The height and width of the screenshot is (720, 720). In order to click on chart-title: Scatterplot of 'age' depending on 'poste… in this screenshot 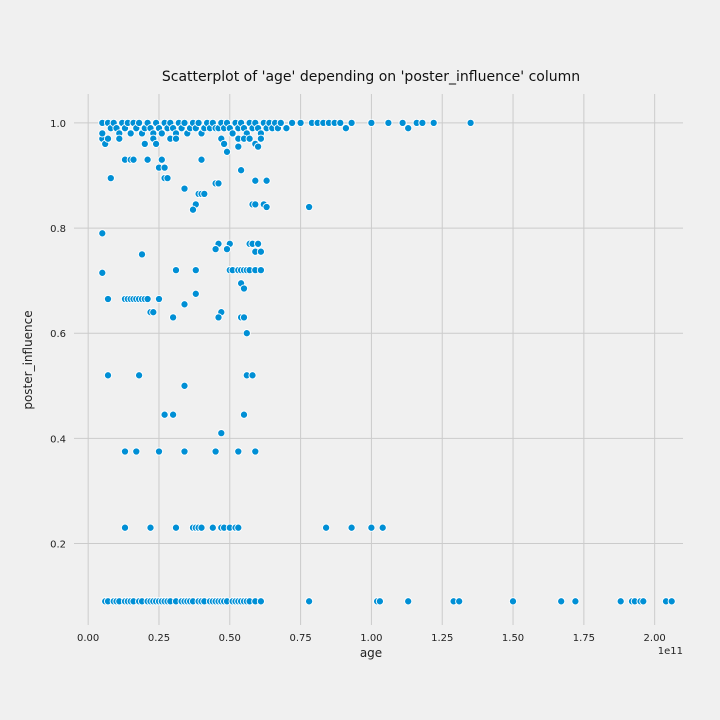, I will do `click(371, 77)`.